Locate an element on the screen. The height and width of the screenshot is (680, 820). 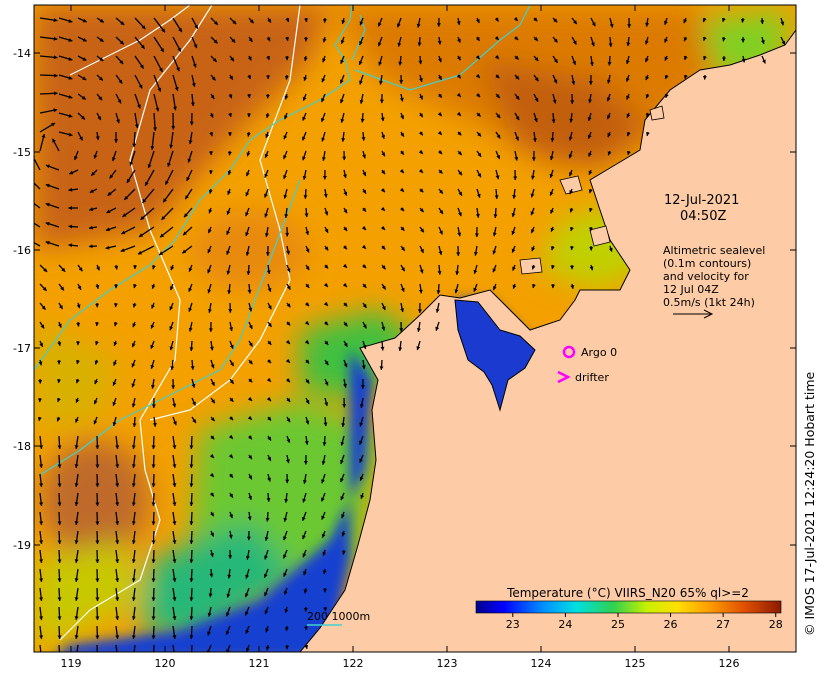
y-tick-label: -14 is located at coordinates (22, 53).